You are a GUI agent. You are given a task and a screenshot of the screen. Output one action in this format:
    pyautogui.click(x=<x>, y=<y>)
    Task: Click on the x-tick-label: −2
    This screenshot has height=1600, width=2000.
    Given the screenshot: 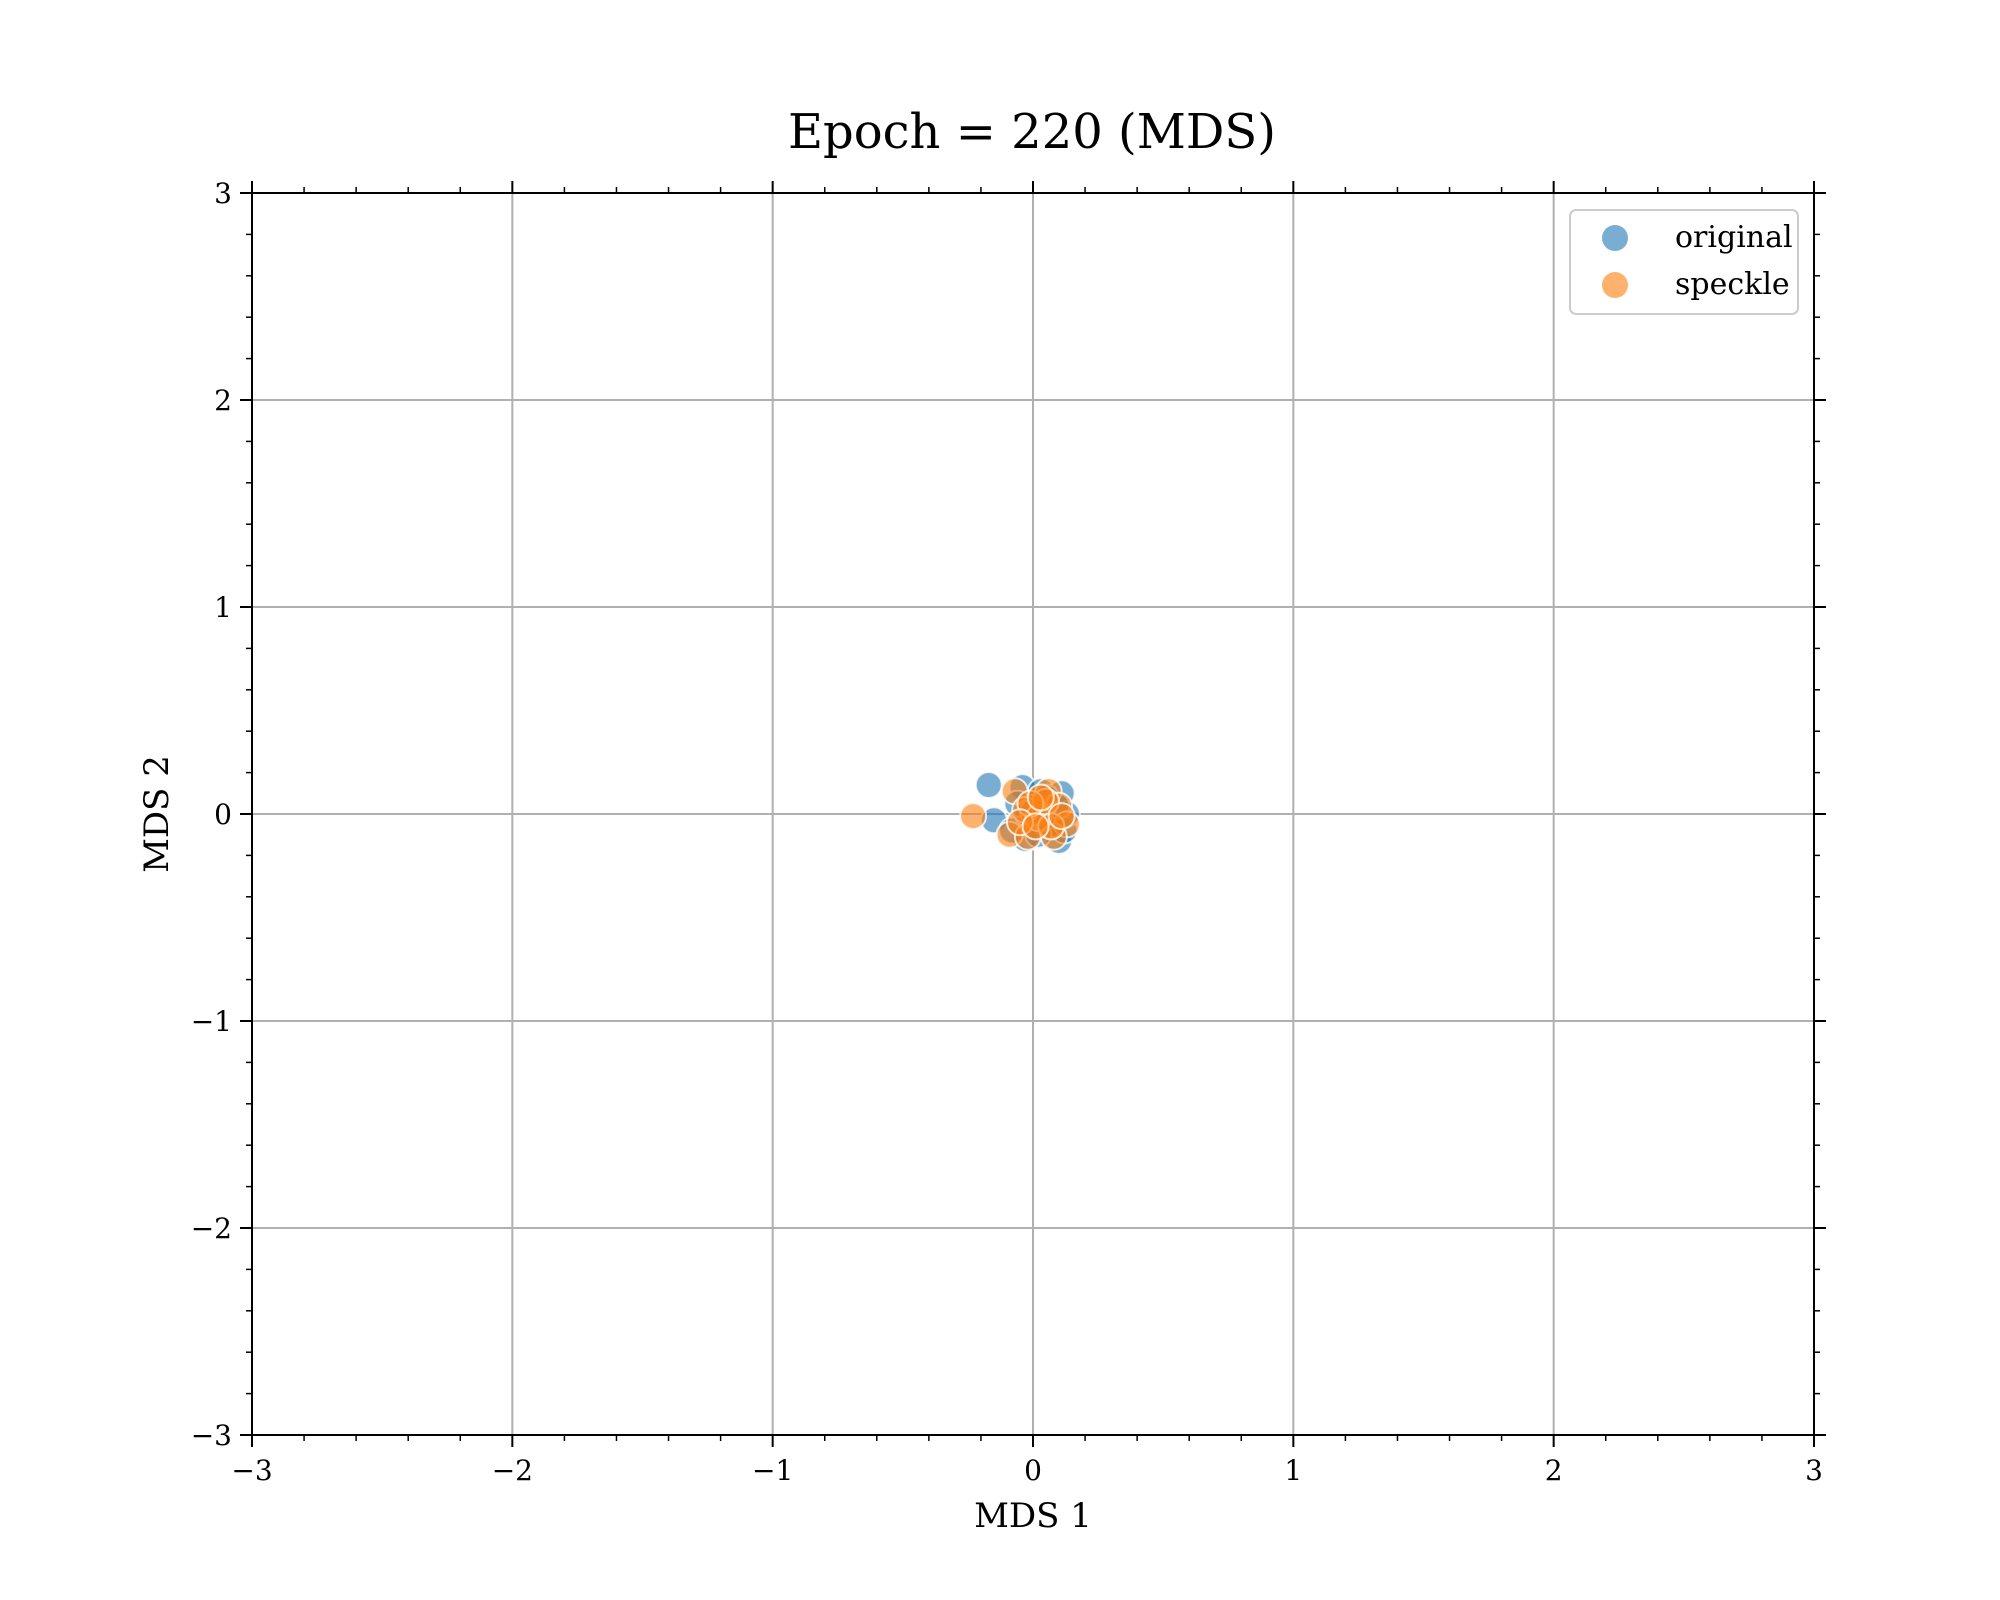 What is the action you would take?
    pyautogui.click(x=512, y=1470)
    